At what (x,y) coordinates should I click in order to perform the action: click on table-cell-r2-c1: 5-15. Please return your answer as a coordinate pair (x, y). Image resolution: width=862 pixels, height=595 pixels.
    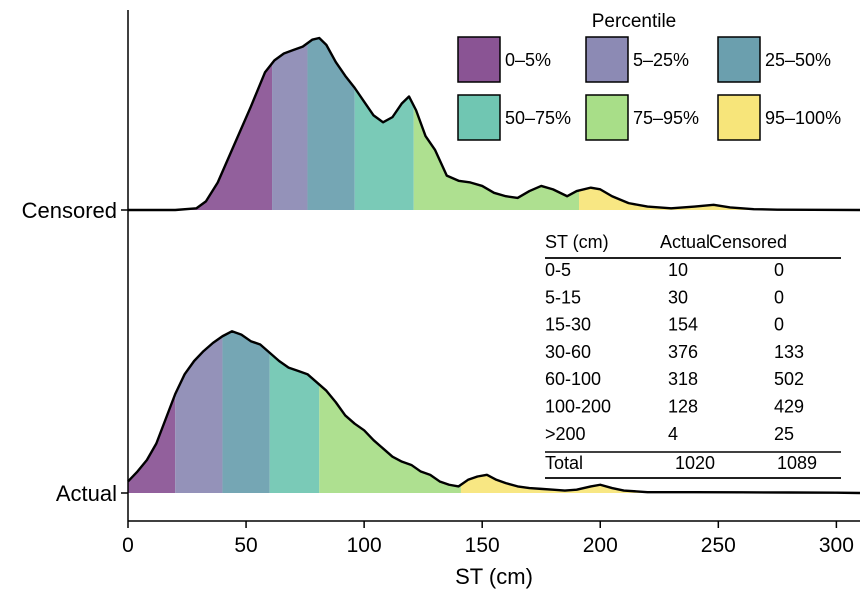
    Looking at the image, I should click on (563, 297).